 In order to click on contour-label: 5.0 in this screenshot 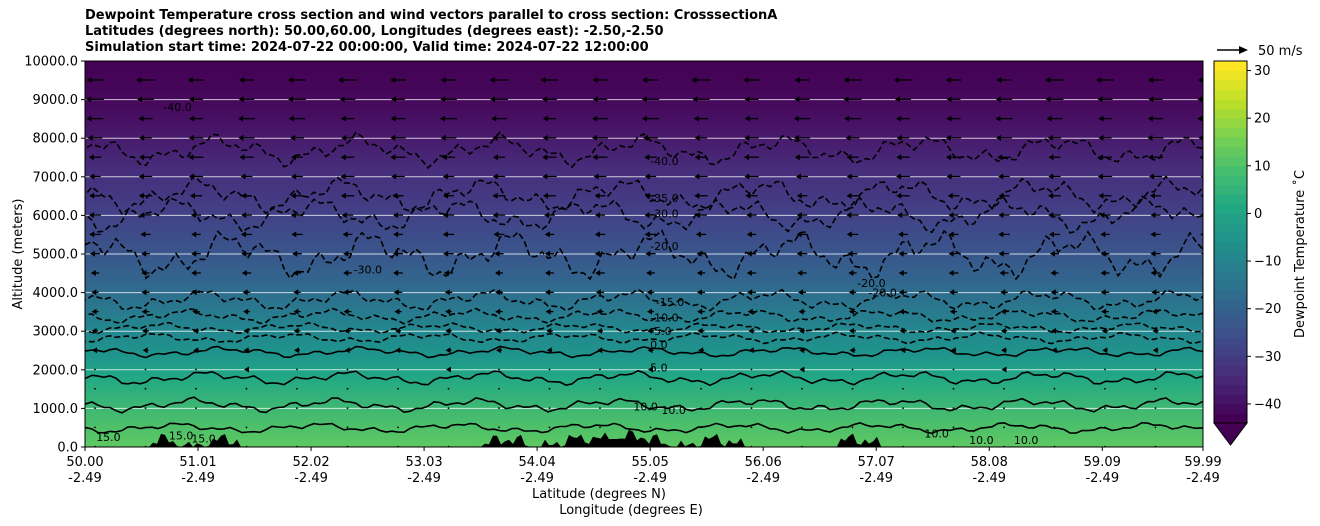, I will do `click(659, 368)`.